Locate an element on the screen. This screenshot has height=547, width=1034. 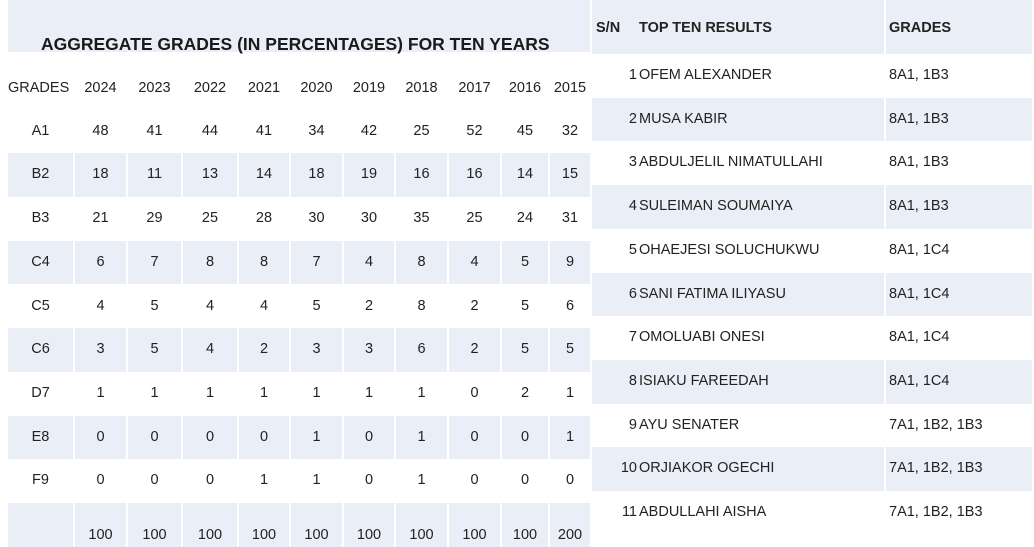
grade-label: B2 is located at coordinates (40, 174).